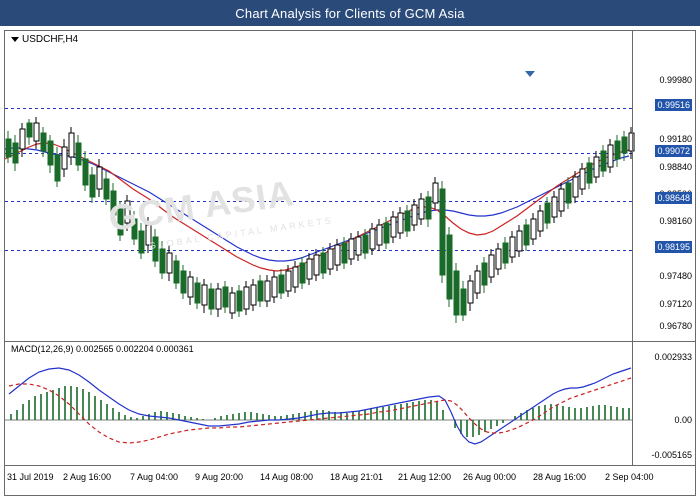  What do you see at coordinates (87, 477) in the screenshot?
I see `time-axis-tick: 2 Aug 16:00` at bounding box center [87, 477].